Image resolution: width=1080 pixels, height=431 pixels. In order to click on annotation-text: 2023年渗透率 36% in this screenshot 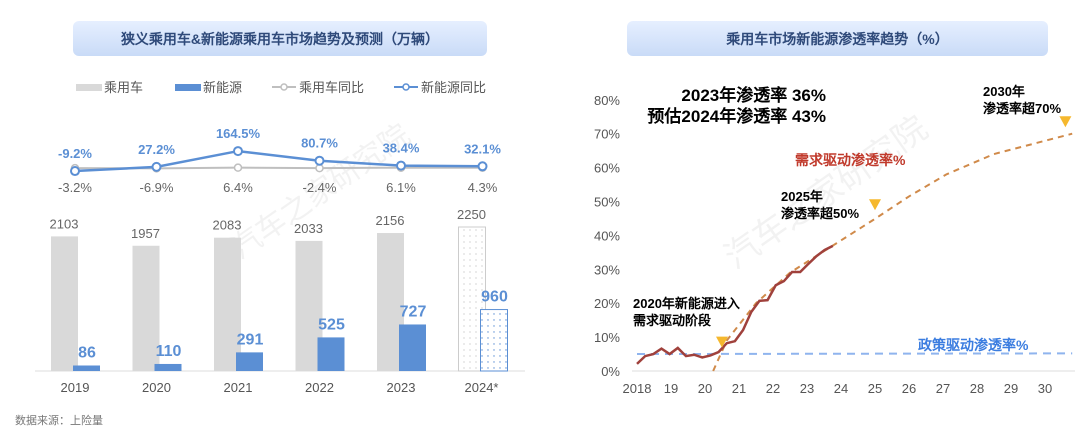, I will do `click(753, 95)`.